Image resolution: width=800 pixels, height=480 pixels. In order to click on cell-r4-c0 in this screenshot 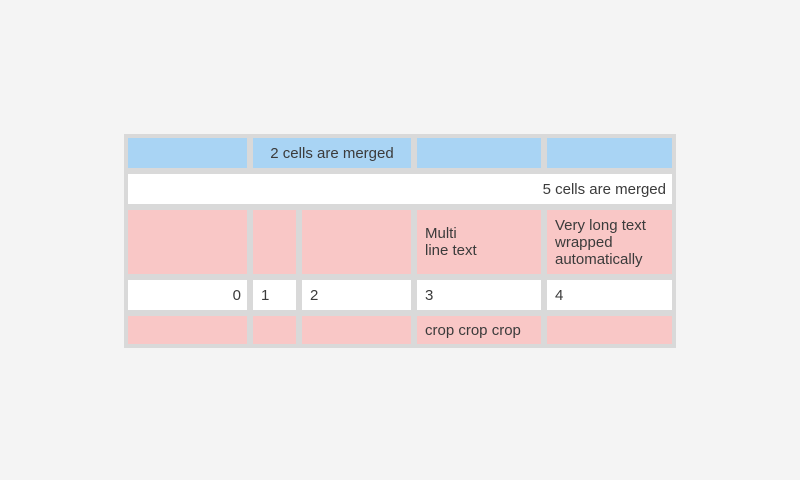, I will do `click(187, 330)`.